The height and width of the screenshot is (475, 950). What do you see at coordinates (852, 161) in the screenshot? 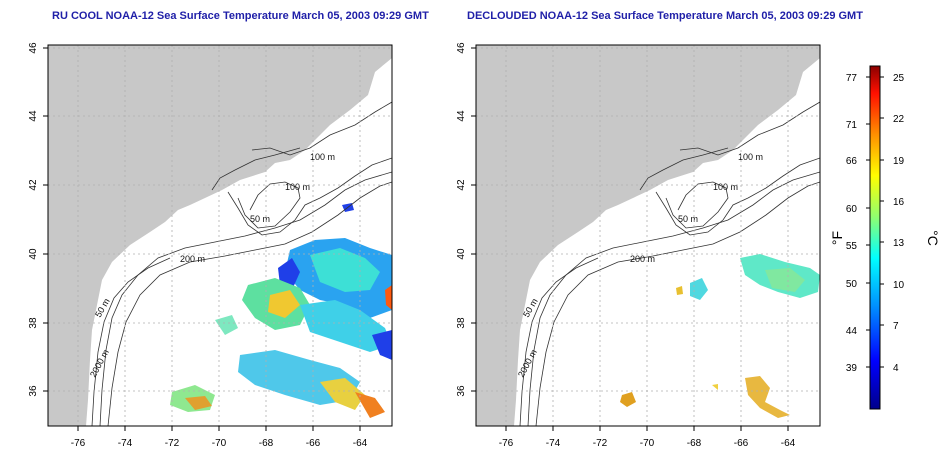
I see `f-tick-label: 66` at bounding box center [852, 161].